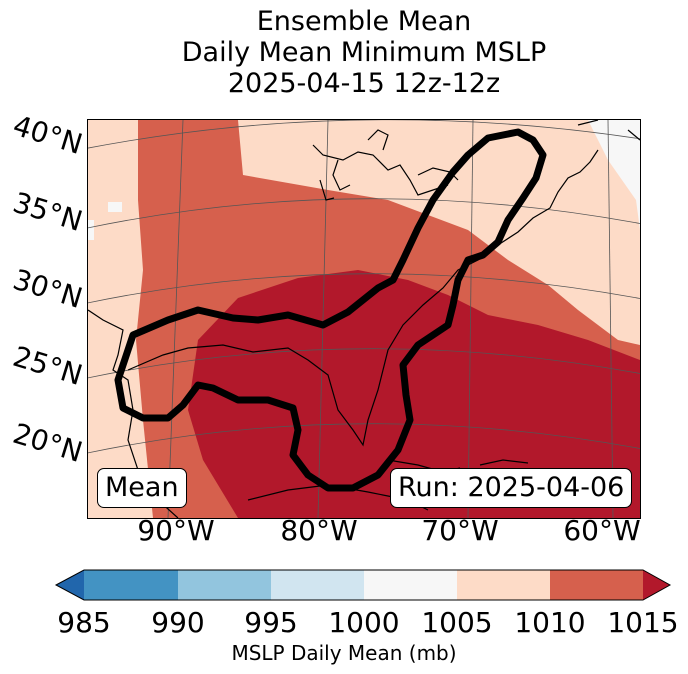 This screenshot has height=674, width=688. What do you see at coordinates (457, 622) in the screenshot?
I see `colorbar-tick-1005: 1005` at bounding box center [457, 622].